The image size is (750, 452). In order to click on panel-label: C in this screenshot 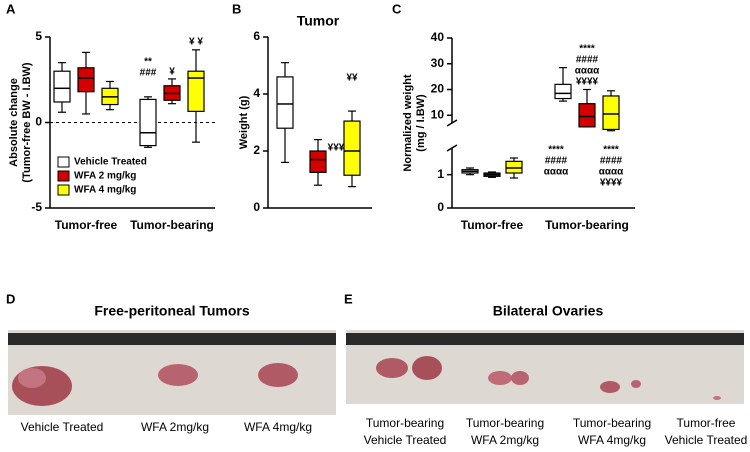, I will do `click(397, 8)`.